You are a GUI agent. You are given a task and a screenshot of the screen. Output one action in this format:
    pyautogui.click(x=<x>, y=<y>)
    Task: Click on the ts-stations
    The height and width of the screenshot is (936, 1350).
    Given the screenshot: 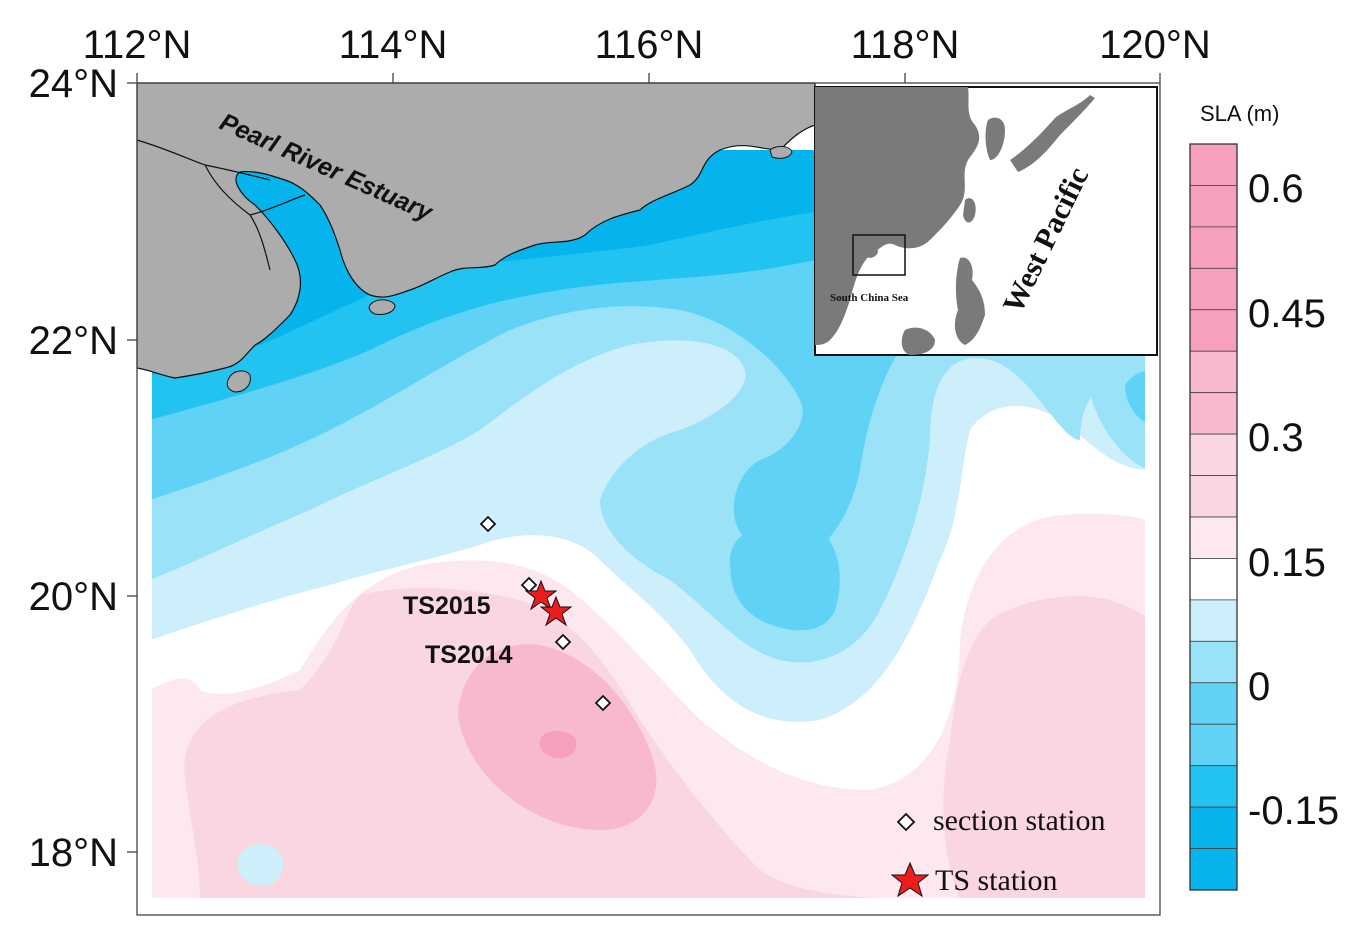 What is the action you would take?
    pyautogui.click(x=548, y=603)
    